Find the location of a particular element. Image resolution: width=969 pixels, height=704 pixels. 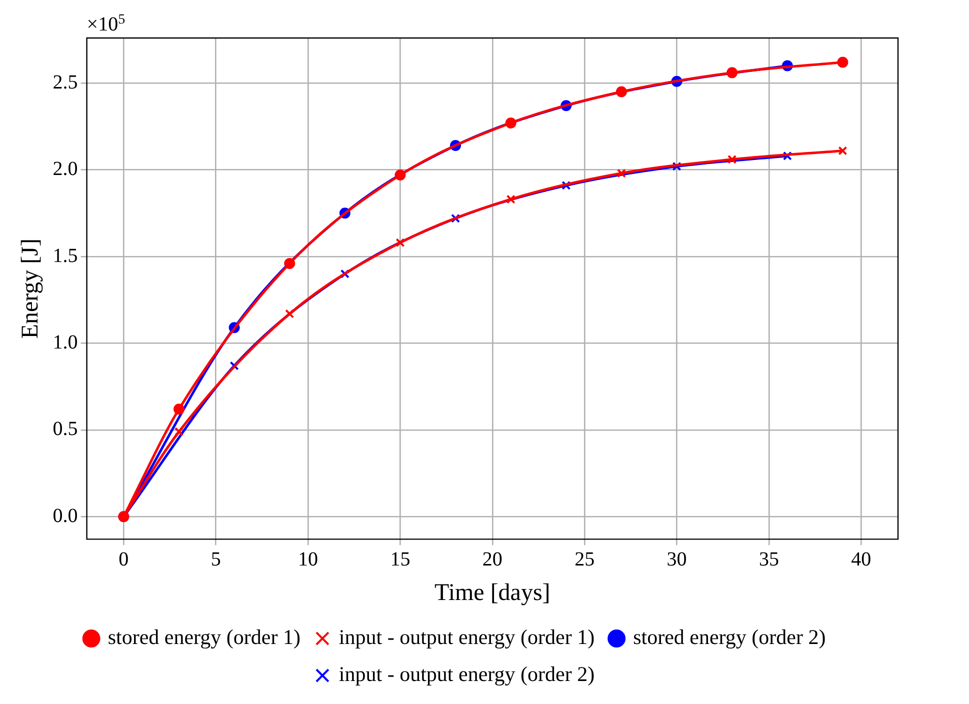

legend-label: stored energy (order 1) is located at coordinates (204, 637).